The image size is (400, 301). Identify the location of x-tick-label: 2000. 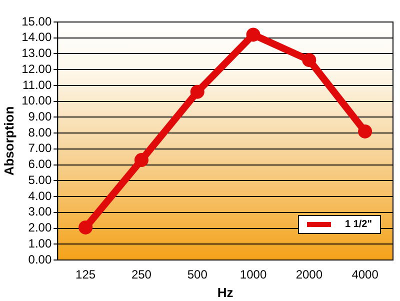
(309, 275).